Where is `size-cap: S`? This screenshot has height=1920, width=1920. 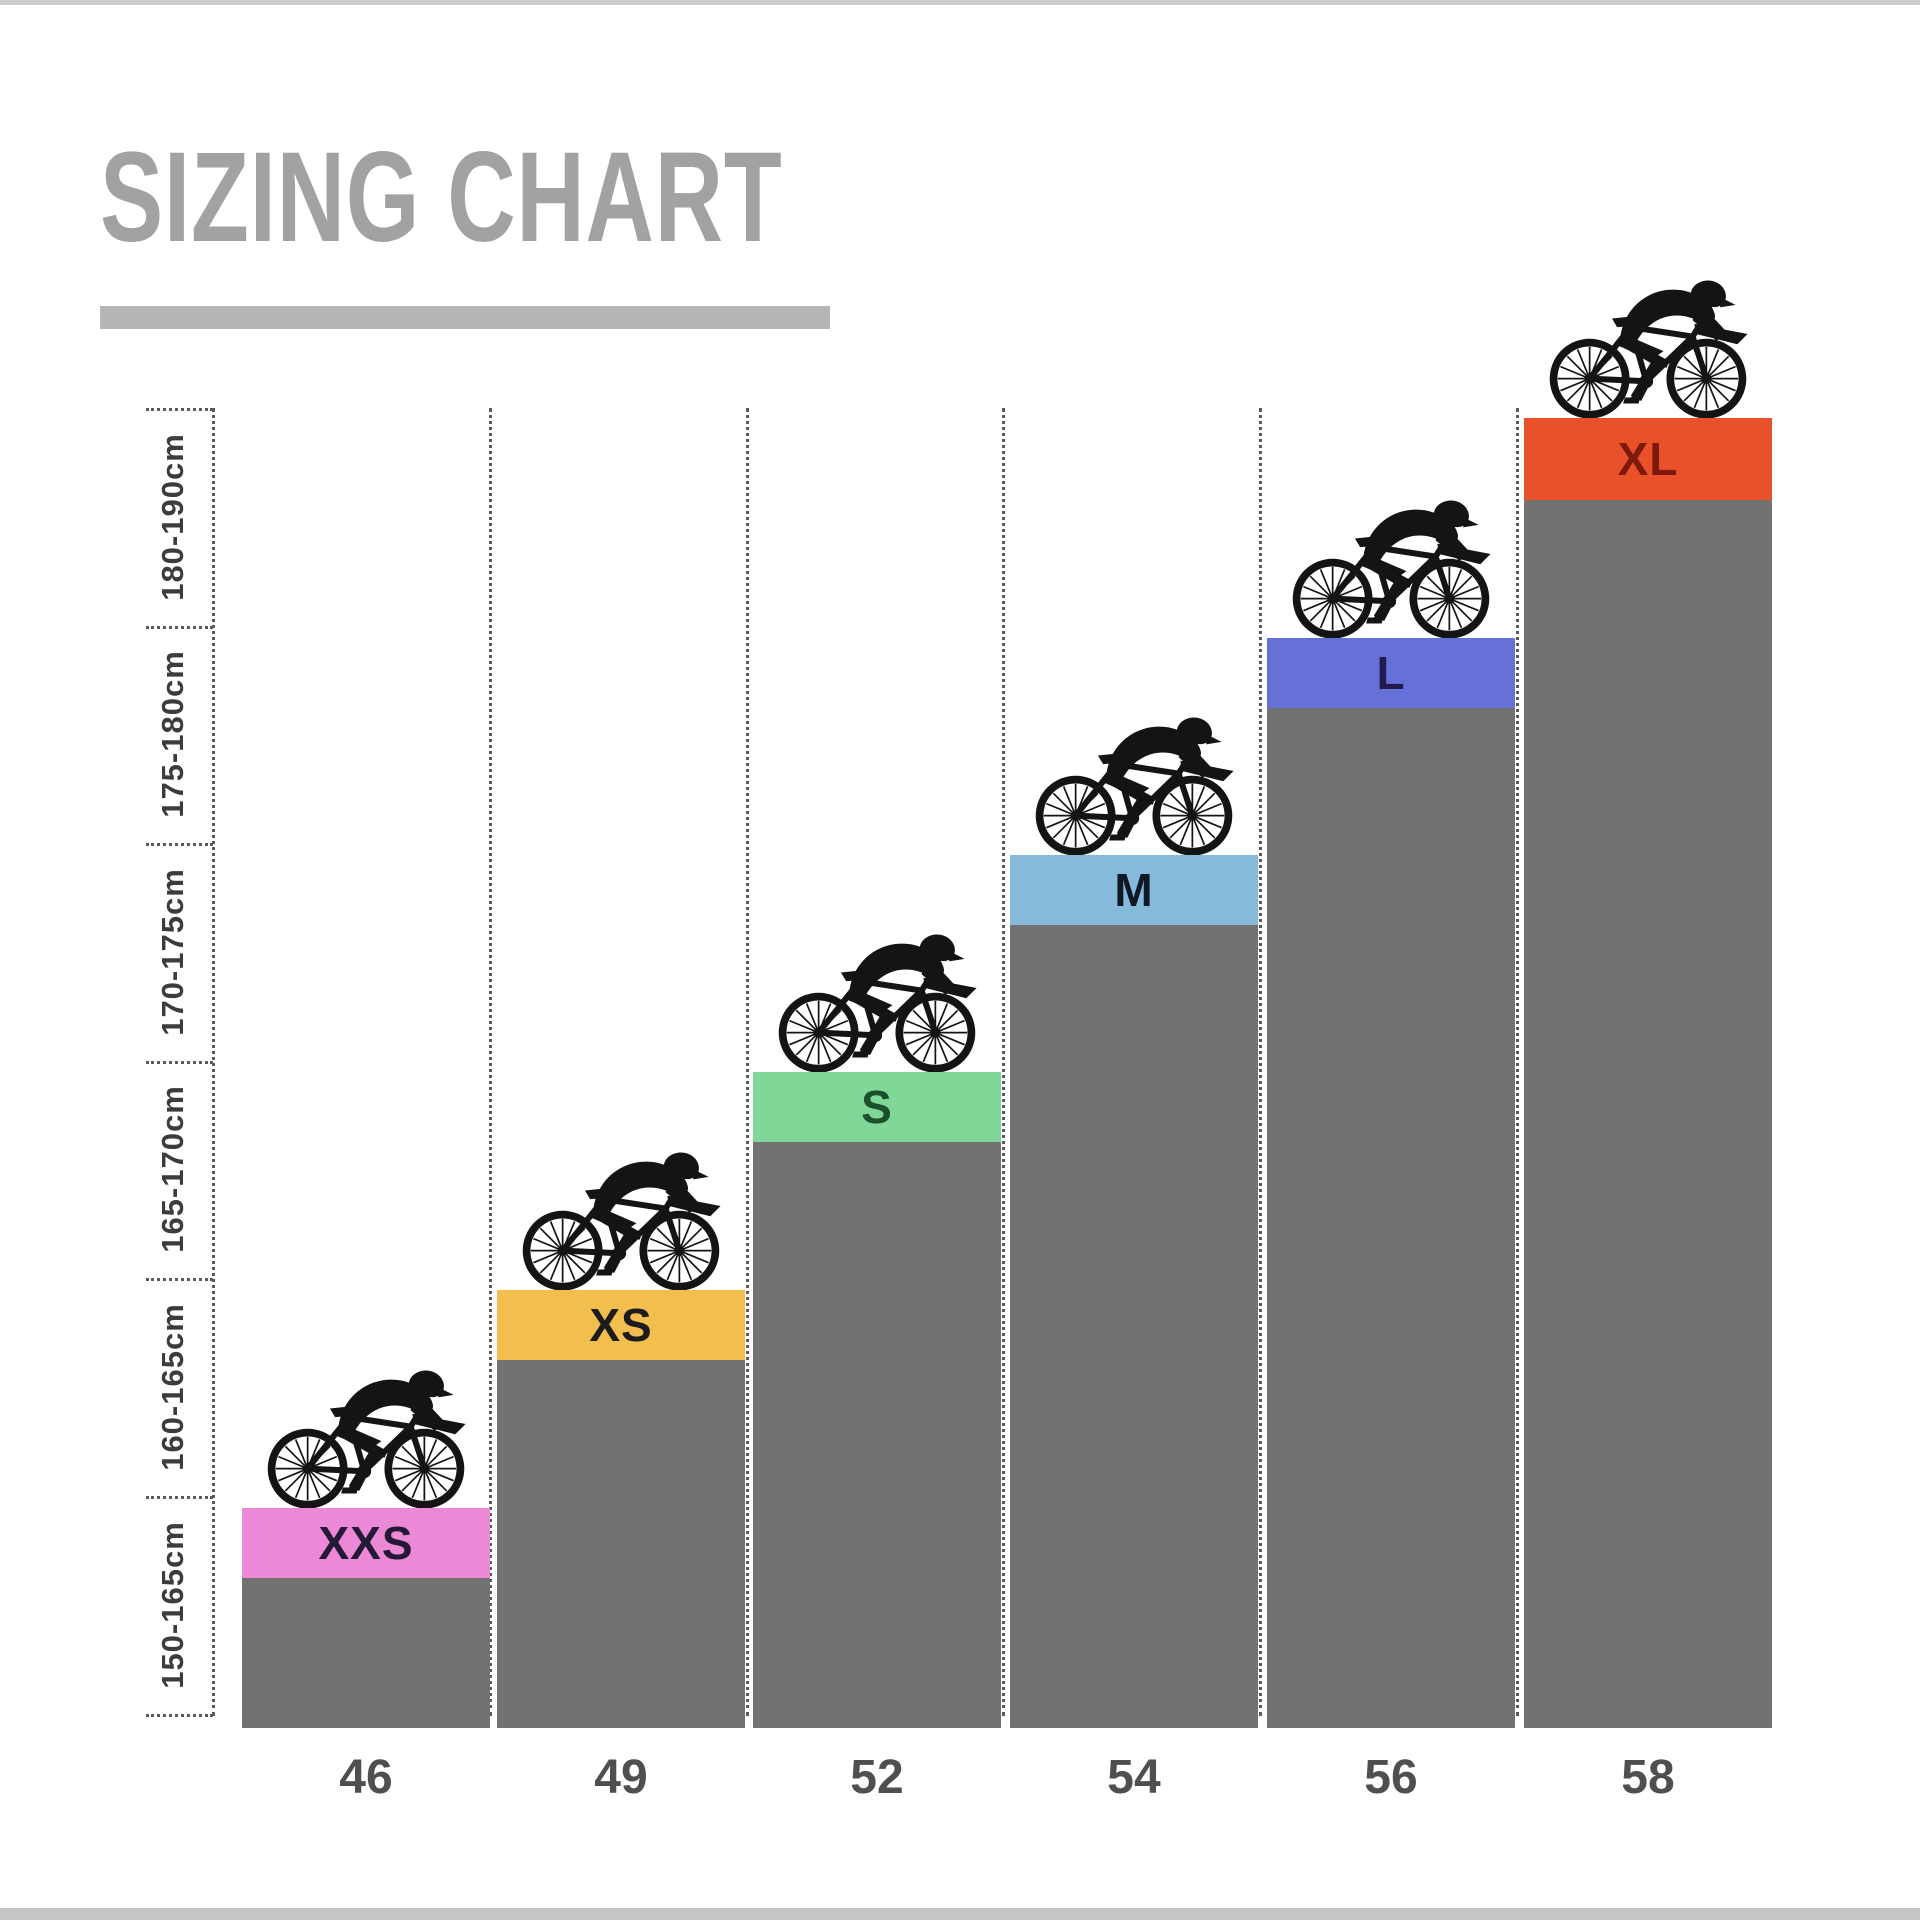 size-cap: S is located at coordinates (877, 1107).